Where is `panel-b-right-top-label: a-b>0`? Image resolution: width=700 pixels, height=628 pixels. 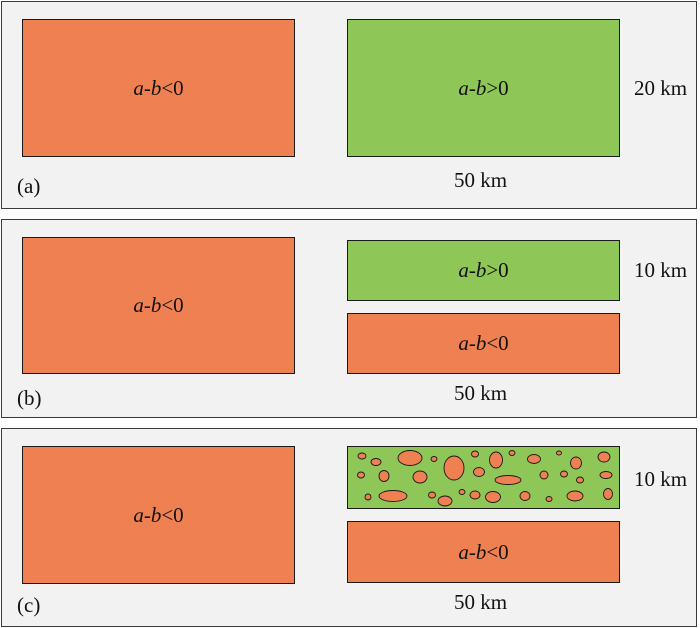
panel-b-right-top-label: a-b>0 is located at coordinates (483, 270).